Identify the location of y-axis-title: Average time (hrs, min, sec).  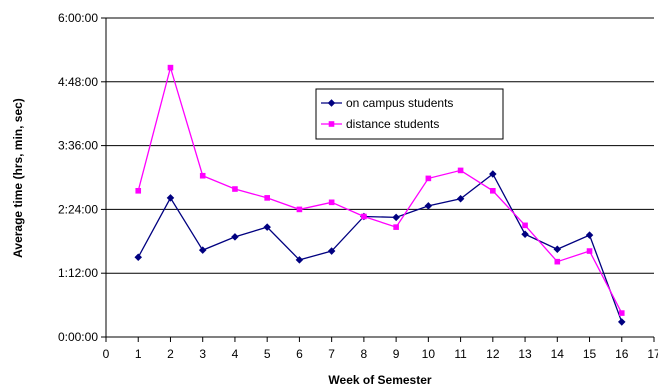
(18, 178).